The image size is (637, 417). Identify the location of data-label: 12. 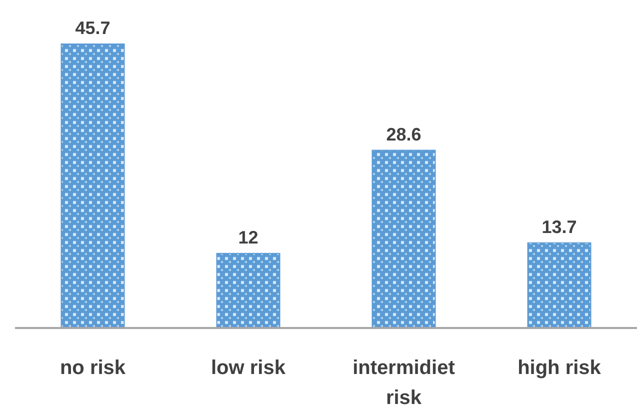
(248, 237).